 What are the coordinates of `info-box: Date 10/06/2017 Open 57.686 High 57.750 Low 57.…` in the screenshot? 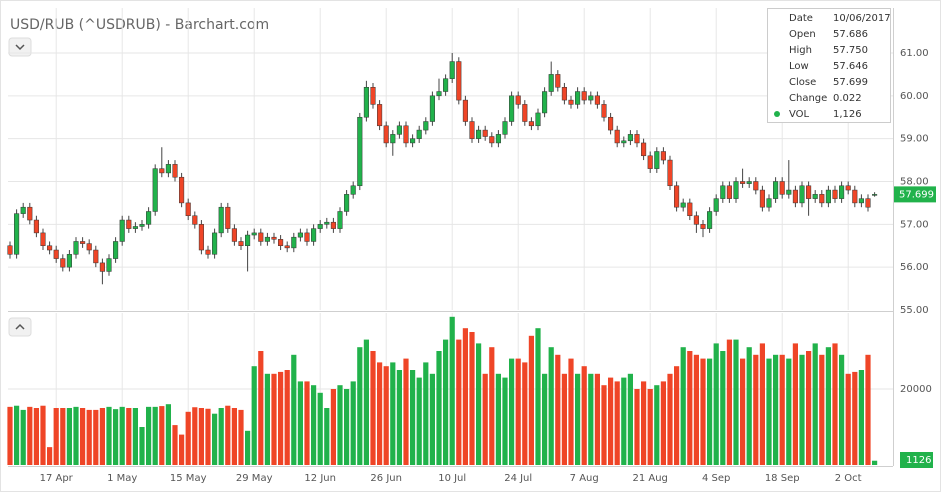 It's located at (829, 65).